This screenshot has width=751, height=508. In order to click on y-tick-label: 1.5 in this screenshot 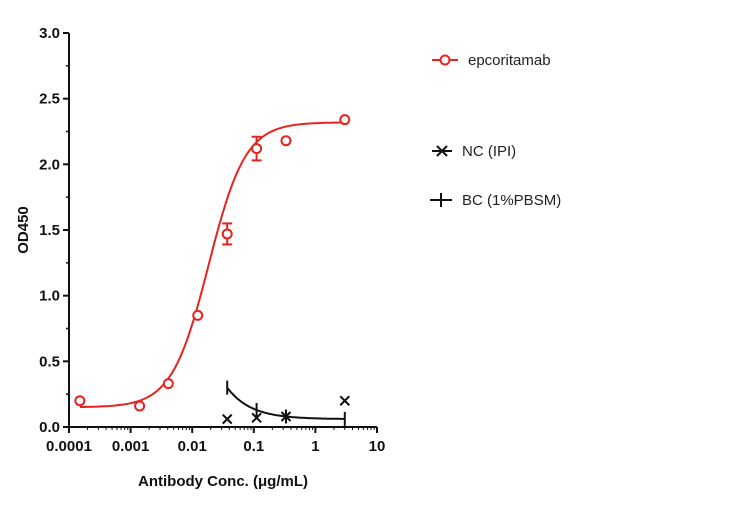, I will do `click(49, 230)`.